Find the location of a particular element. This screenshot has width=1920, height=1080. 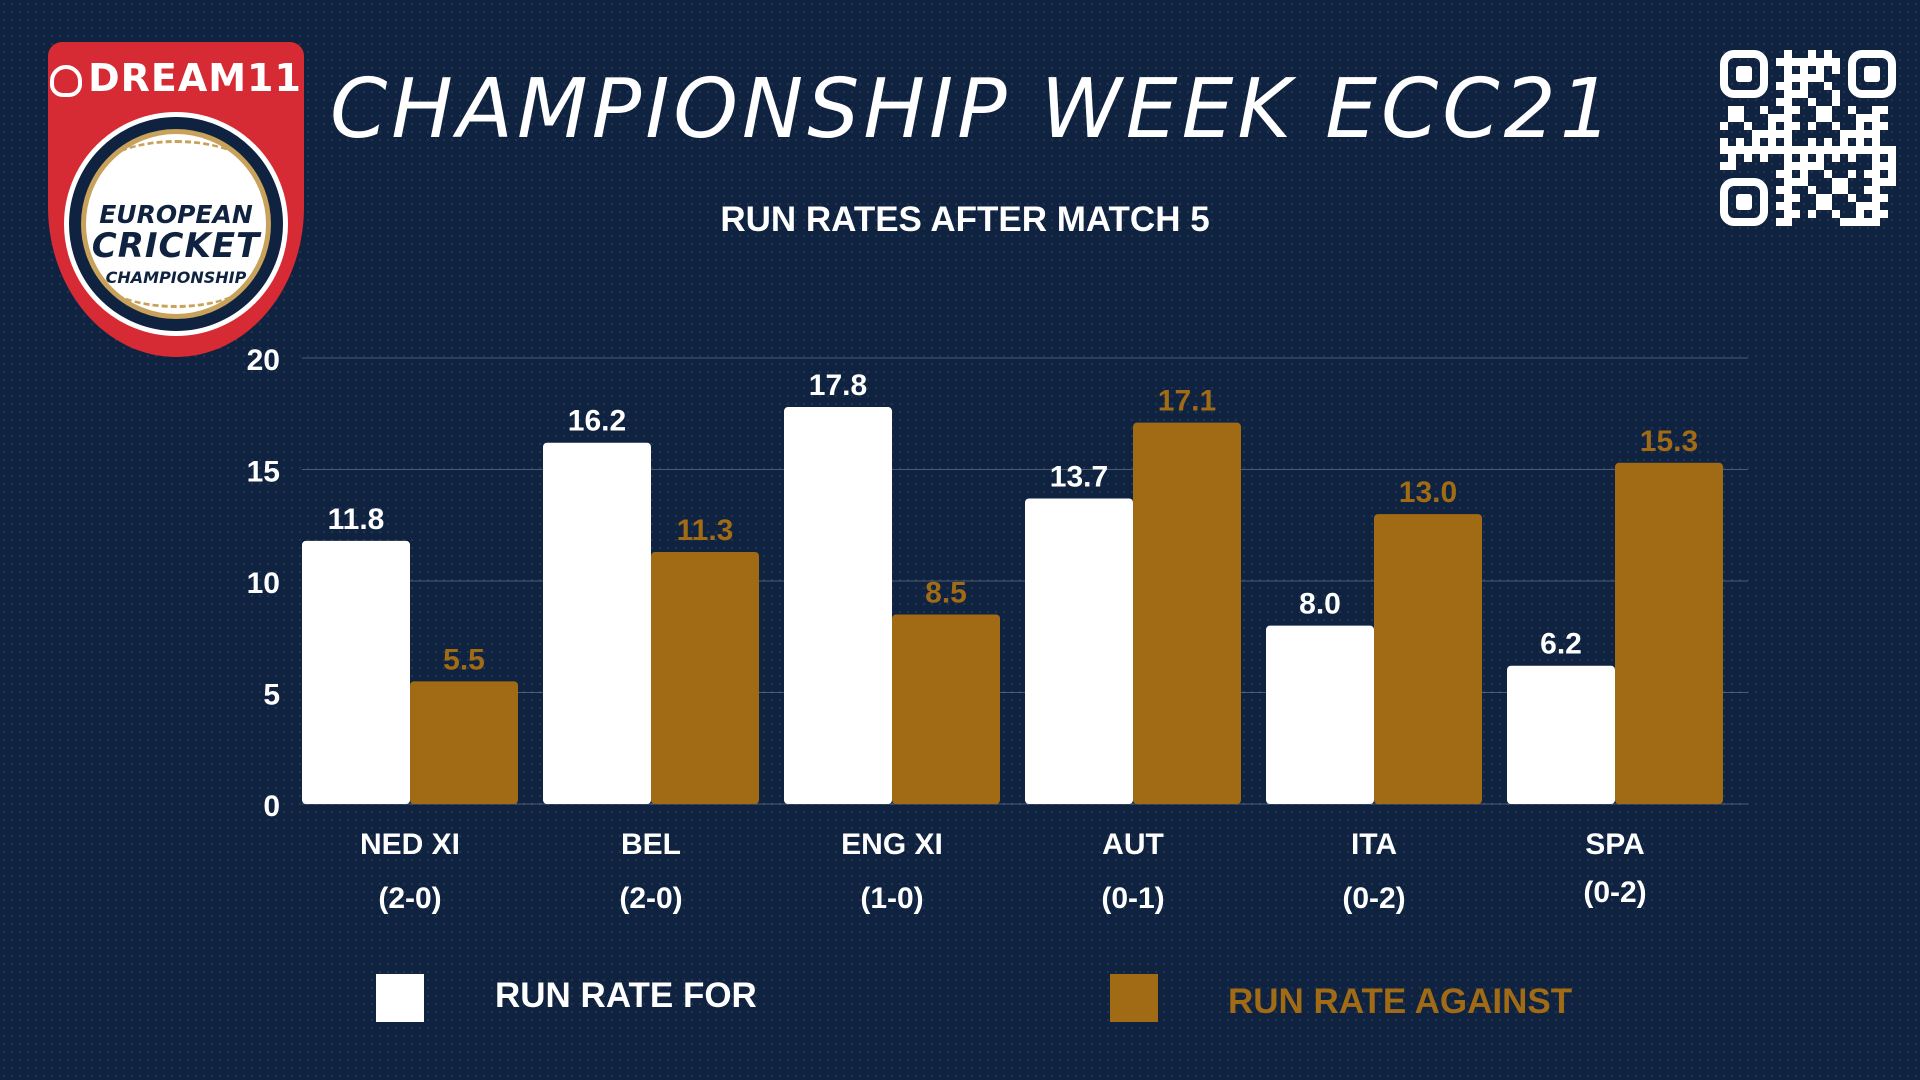

ball-seam-bottom is located at coordinates (176, 276).